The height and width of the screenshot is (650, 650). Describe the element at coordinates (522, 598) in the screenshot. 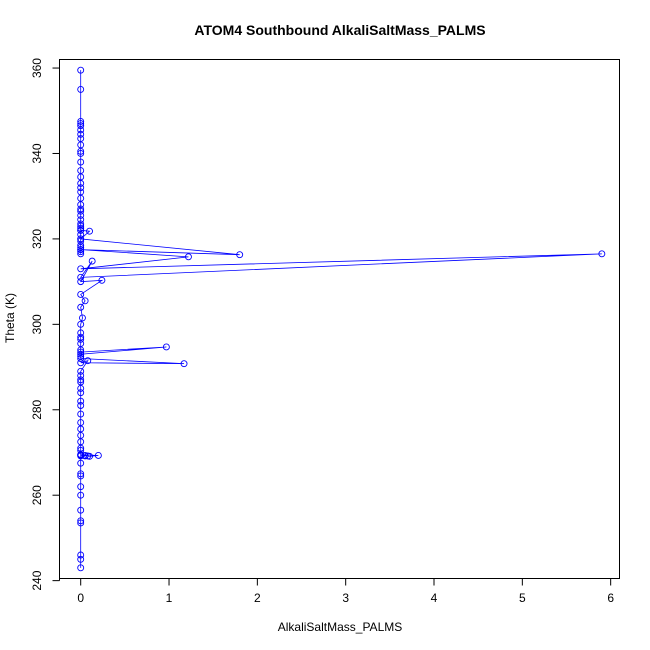

I see `x-tick-label: 5` at that location.